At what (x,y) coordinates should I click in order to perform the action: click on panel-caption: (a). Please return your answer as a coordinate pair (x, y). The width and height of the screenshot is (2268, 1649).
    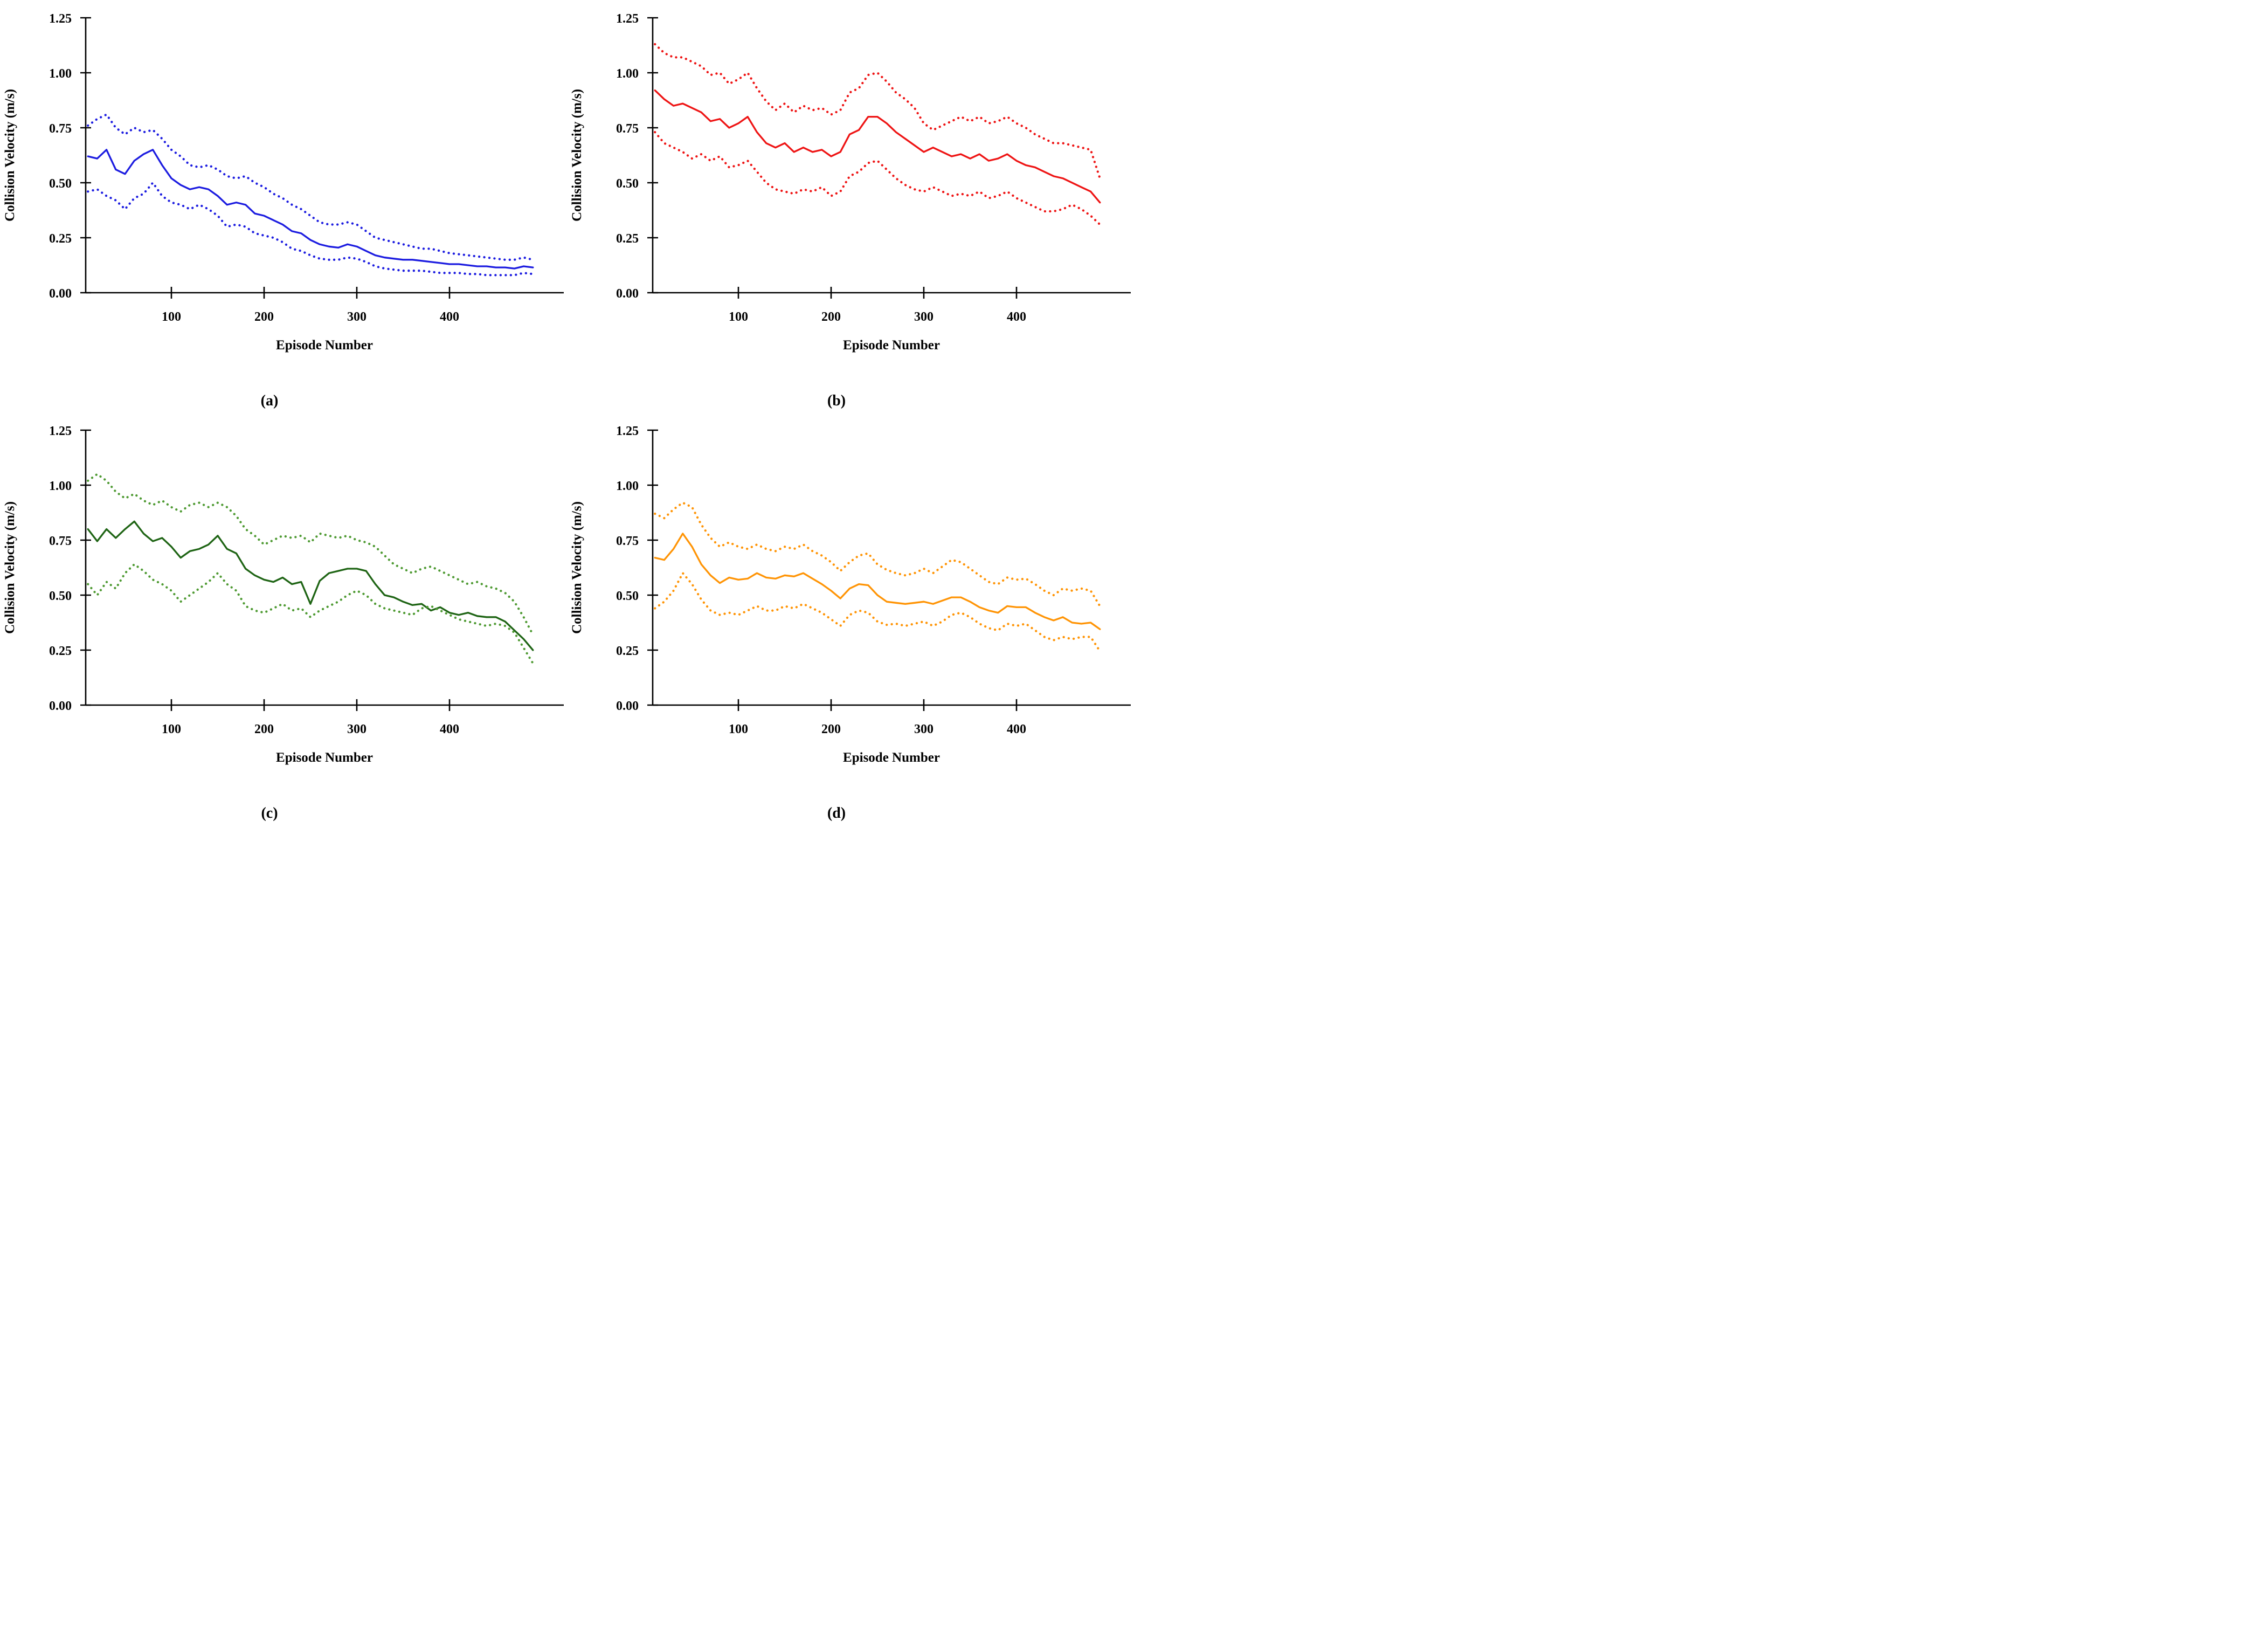
    Looking at the image, I should click on (270, 400).